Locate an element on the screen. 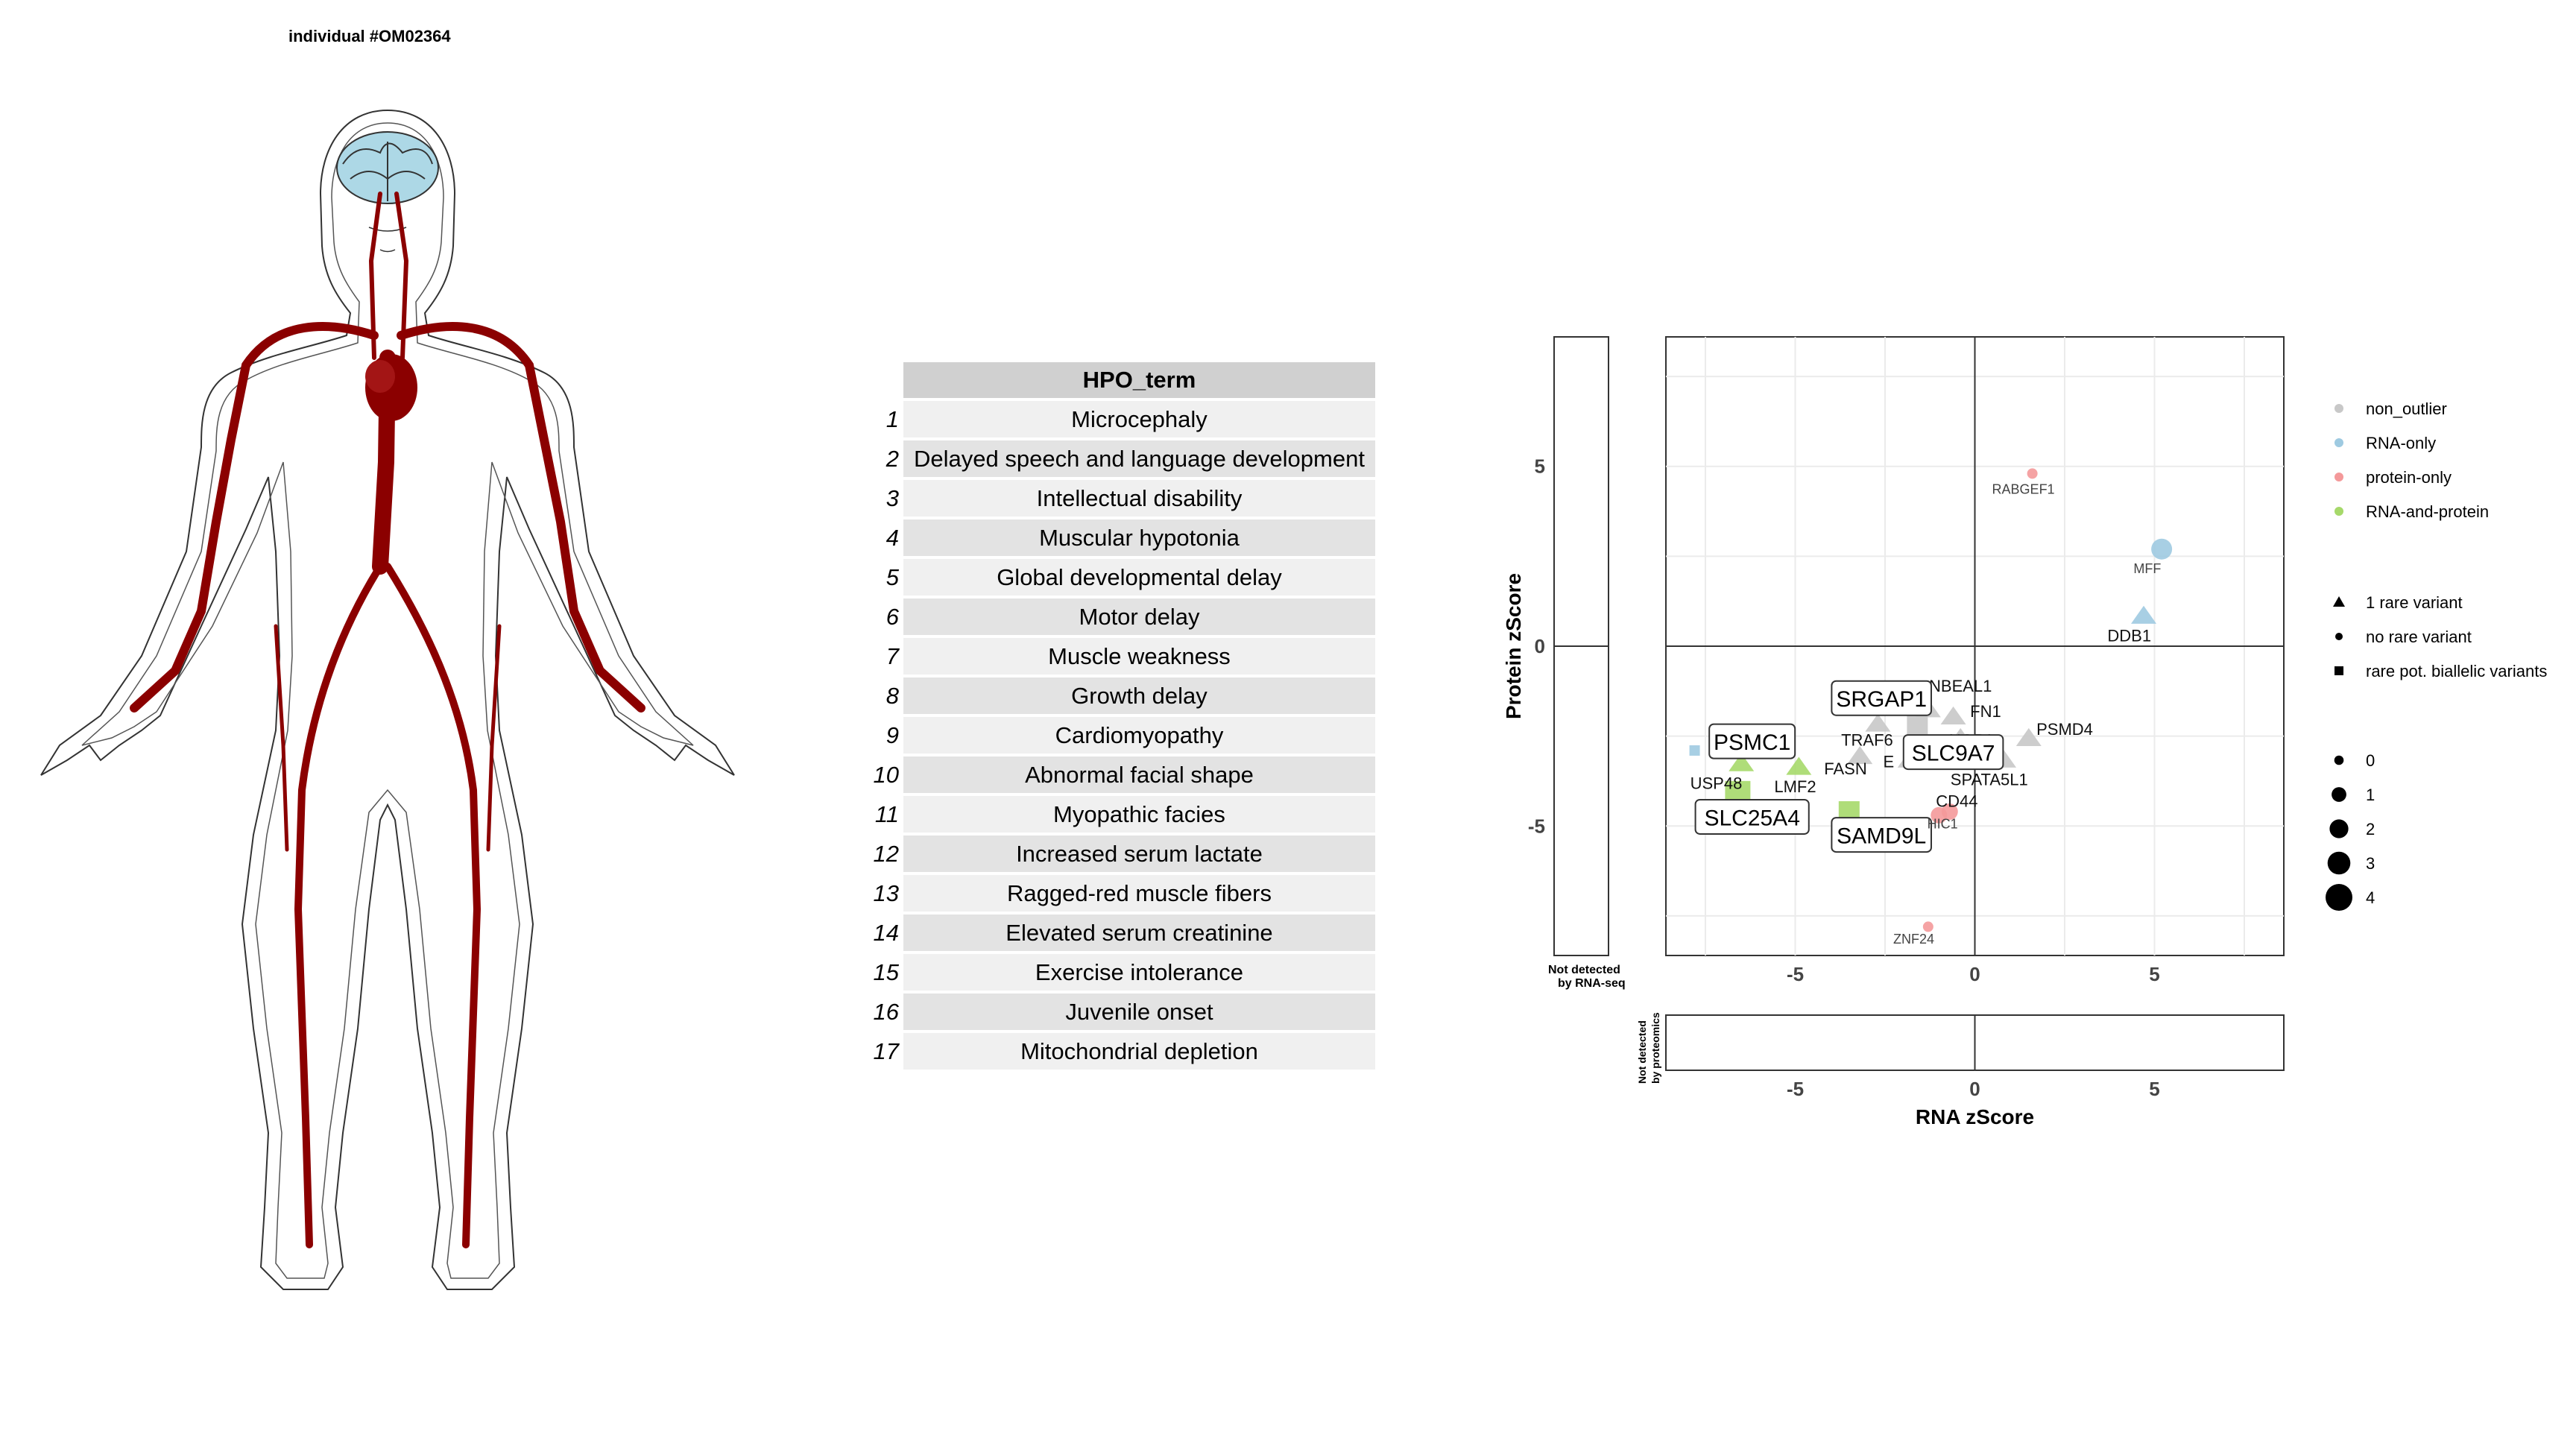 The width and height of the screenshot is (2576, 1431). legend-category-label: RNA-and-protein is located at coordinates (2427, 512).